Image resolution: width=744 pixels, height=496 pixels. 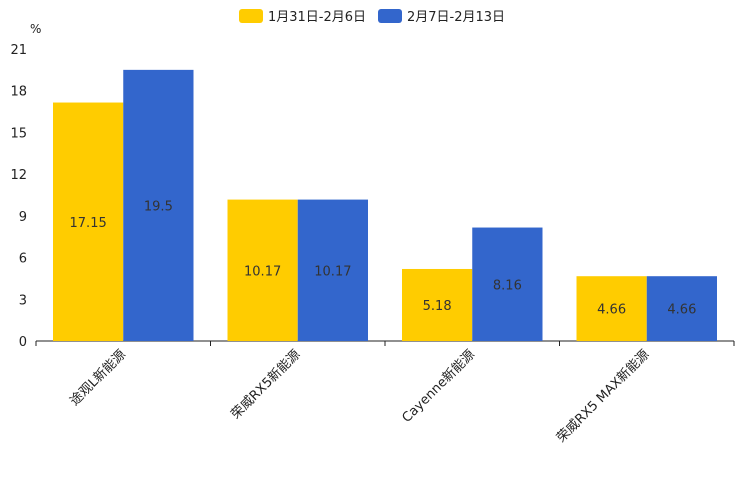 What do you see at coordinates (98, 378) in the screenshot?
I see `x-tick-label: 途观L新能源` at bounding box center [98, 378].